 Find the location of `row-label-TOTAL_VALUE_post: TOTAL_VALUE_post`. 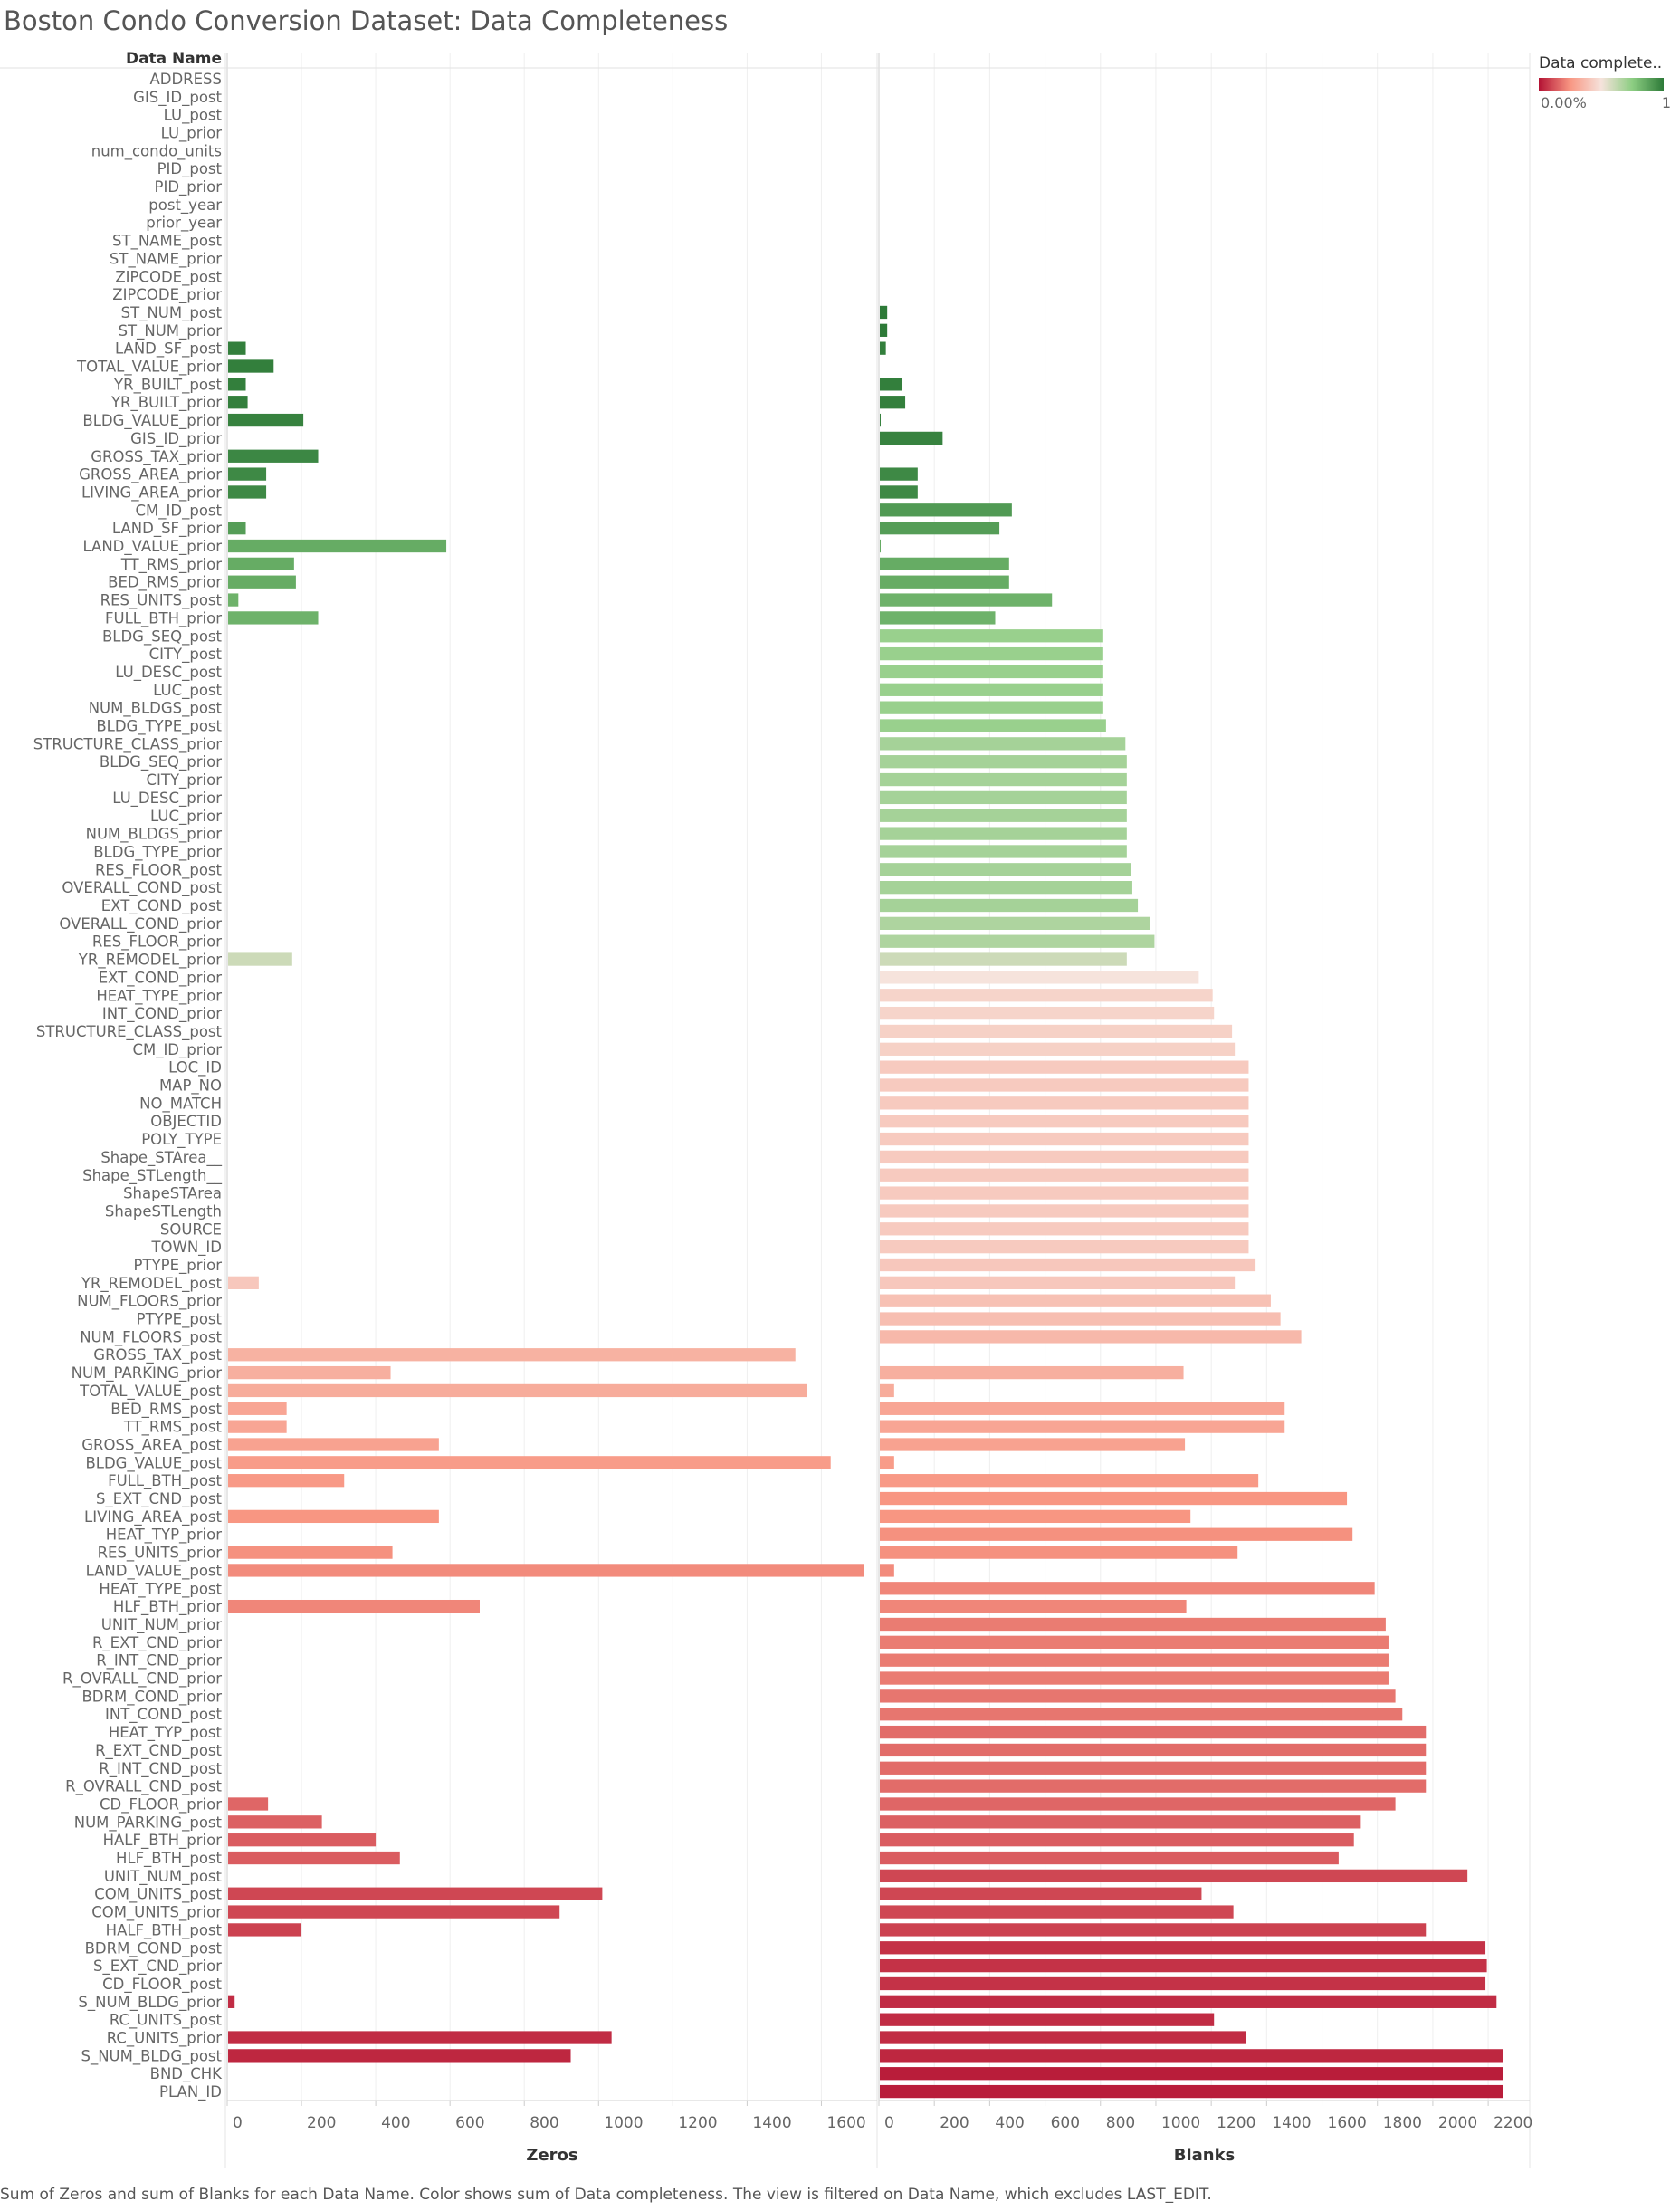

row-label-TOTAL_VALUE_post: TOTAL_VALUE_post is located at coordinates (150, 1392).